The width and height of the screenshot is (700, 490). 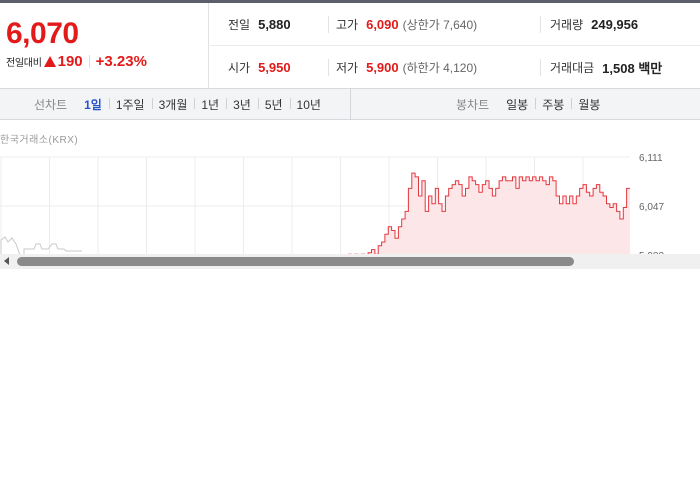 What do you see at coordinates (210, 104) in the screenshot?
I see `tab-1-year: 1년` at bounding box center [210, 104].